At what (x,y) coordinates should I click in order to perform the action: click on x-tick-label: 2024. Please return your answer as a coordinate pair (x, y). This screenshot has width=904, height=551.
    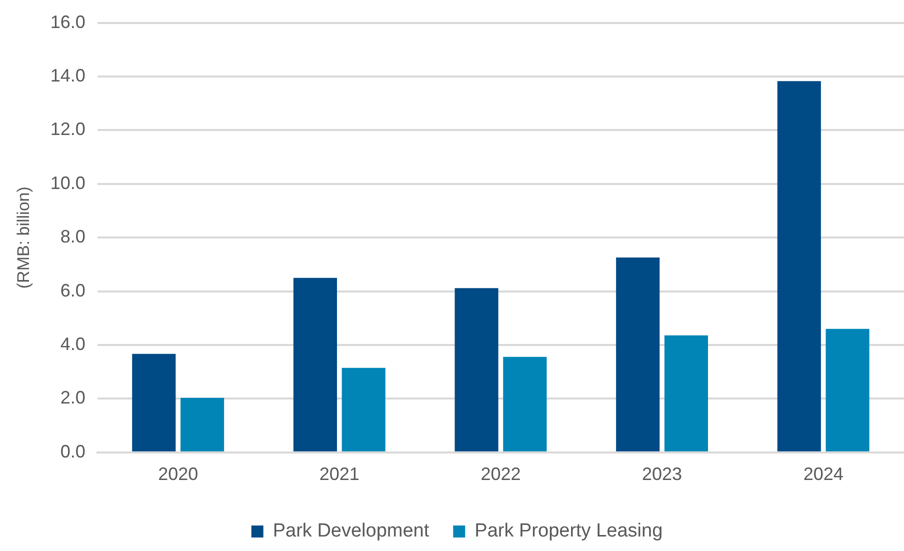
    Looking at the image, I should click on (823, 474).